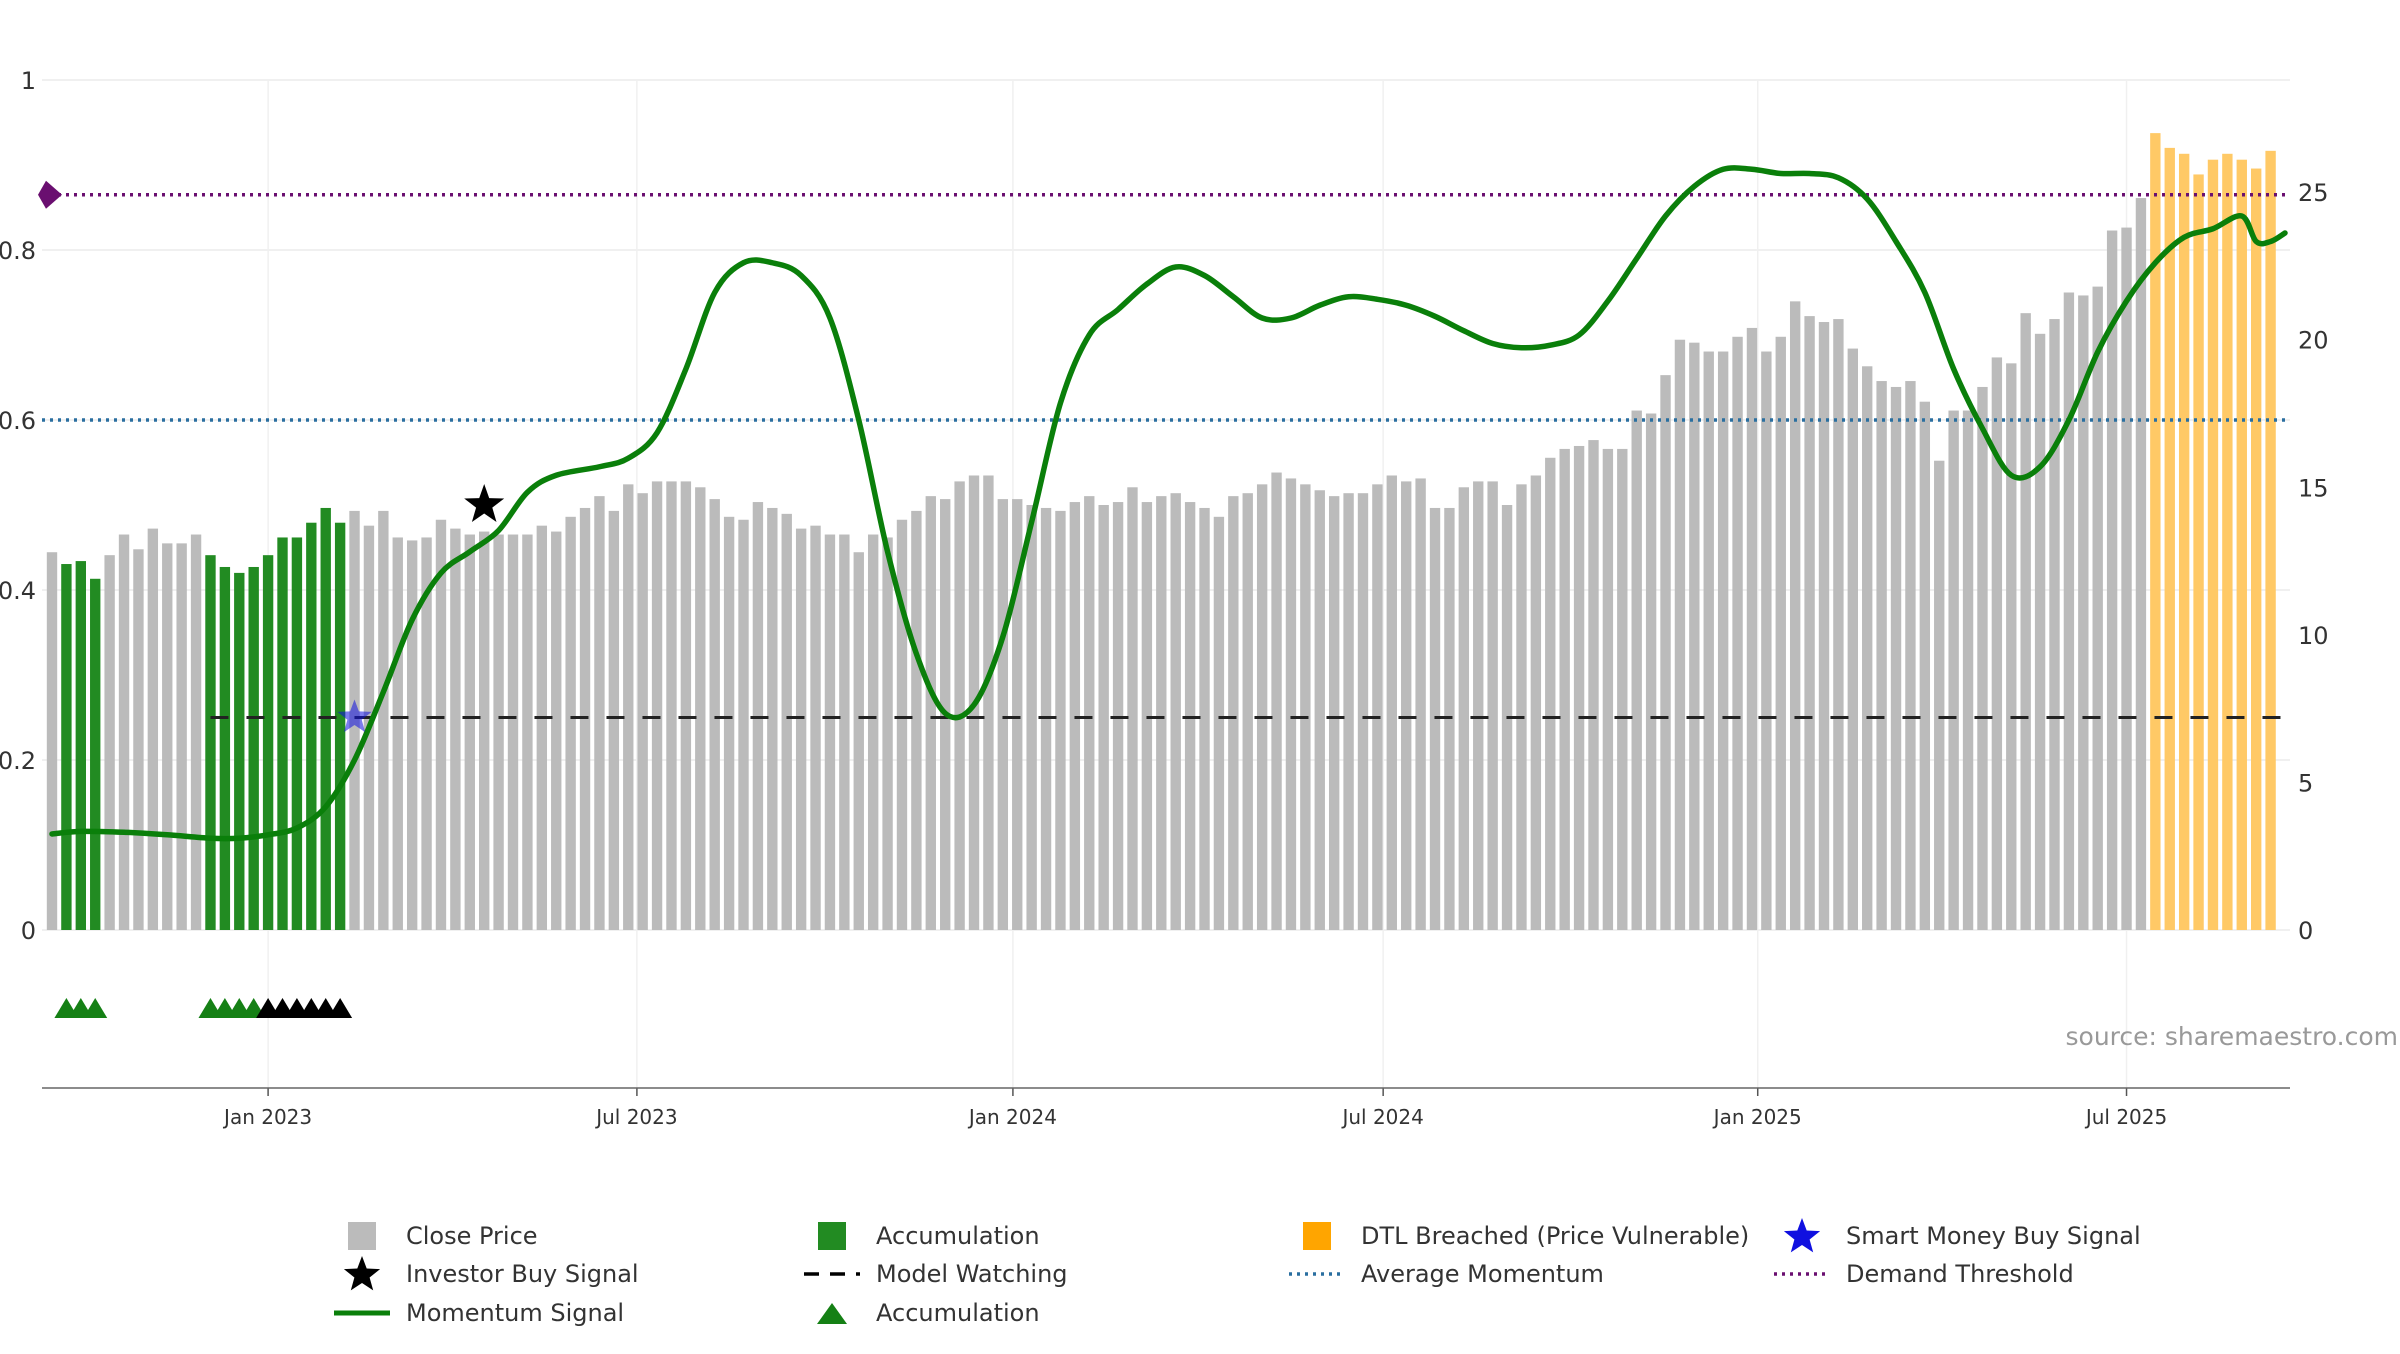 The width and height of the screenshot is (2400, 1354). What do you see at coordinates (2313, 636) in the screenshot?
I see `right-tick-label: 10` at bounding box center [2313, 636].